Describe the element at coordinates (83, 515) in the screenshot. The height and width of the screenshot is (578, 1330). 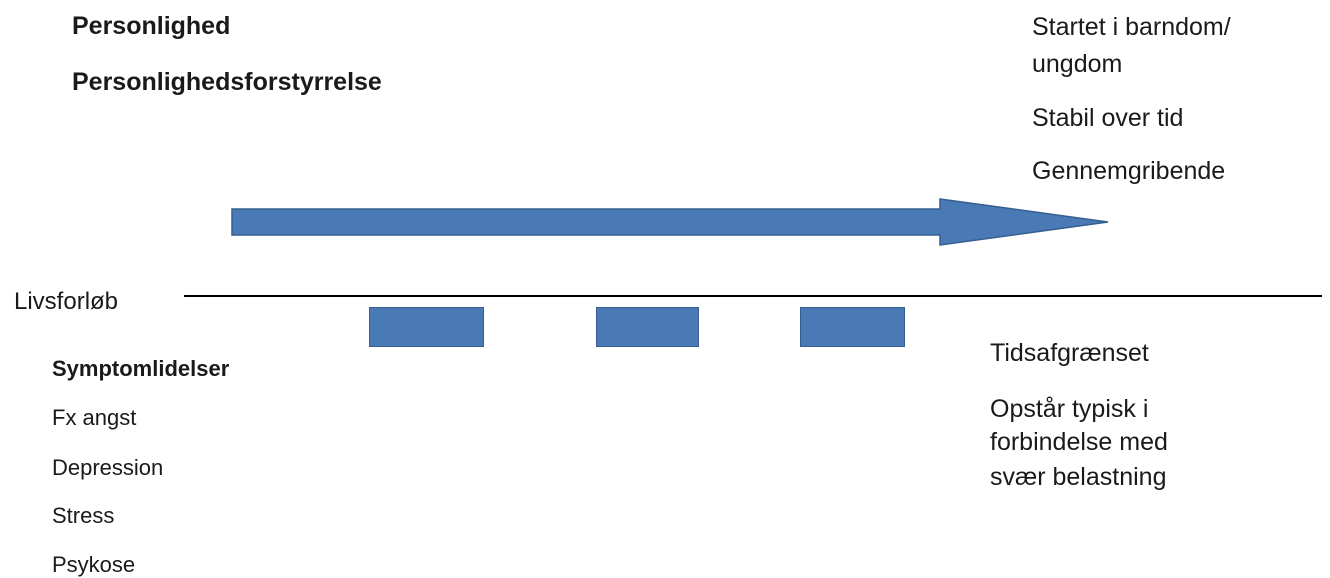
I see `list-item: Stress` at that location.